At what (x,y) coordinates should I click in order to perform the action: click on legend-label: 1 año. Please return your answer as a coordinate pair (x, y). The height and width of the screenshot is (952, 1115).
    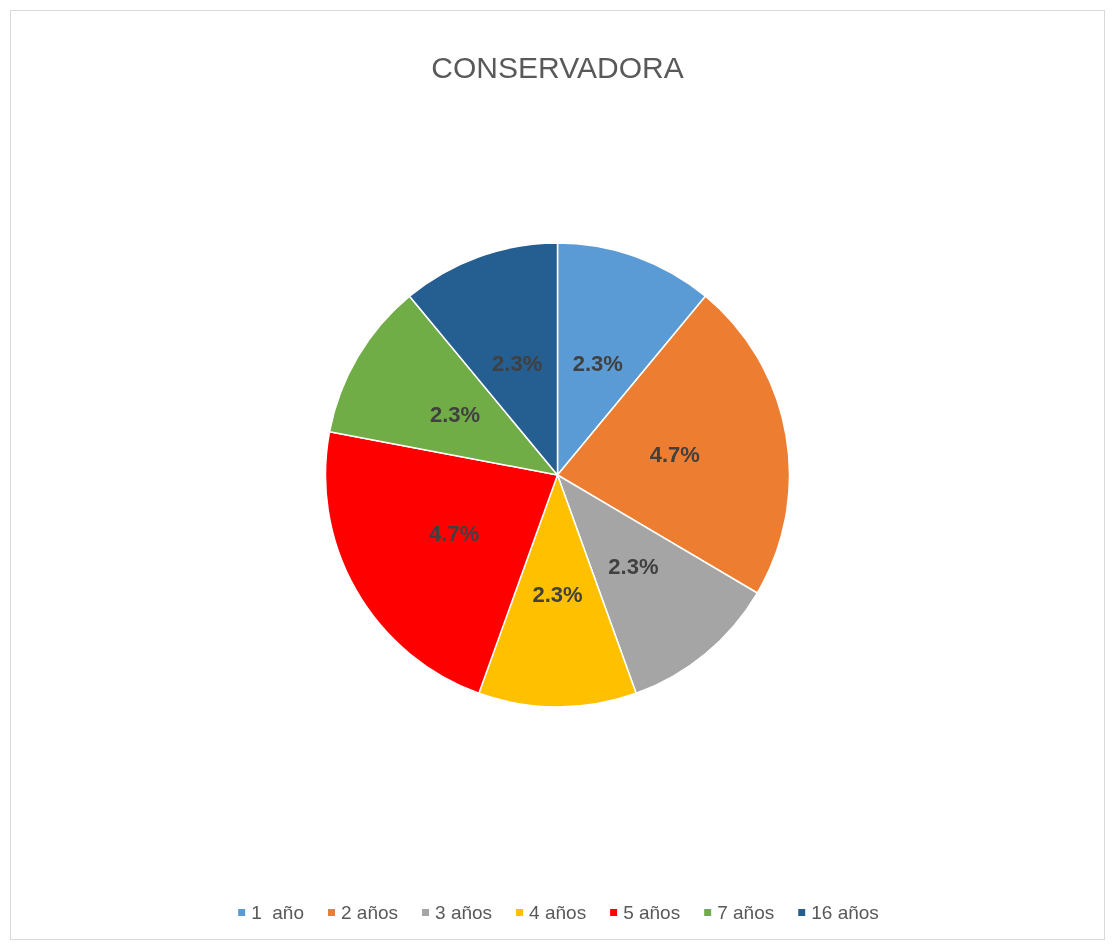
    Looking at the image, I should click on (277, 912).